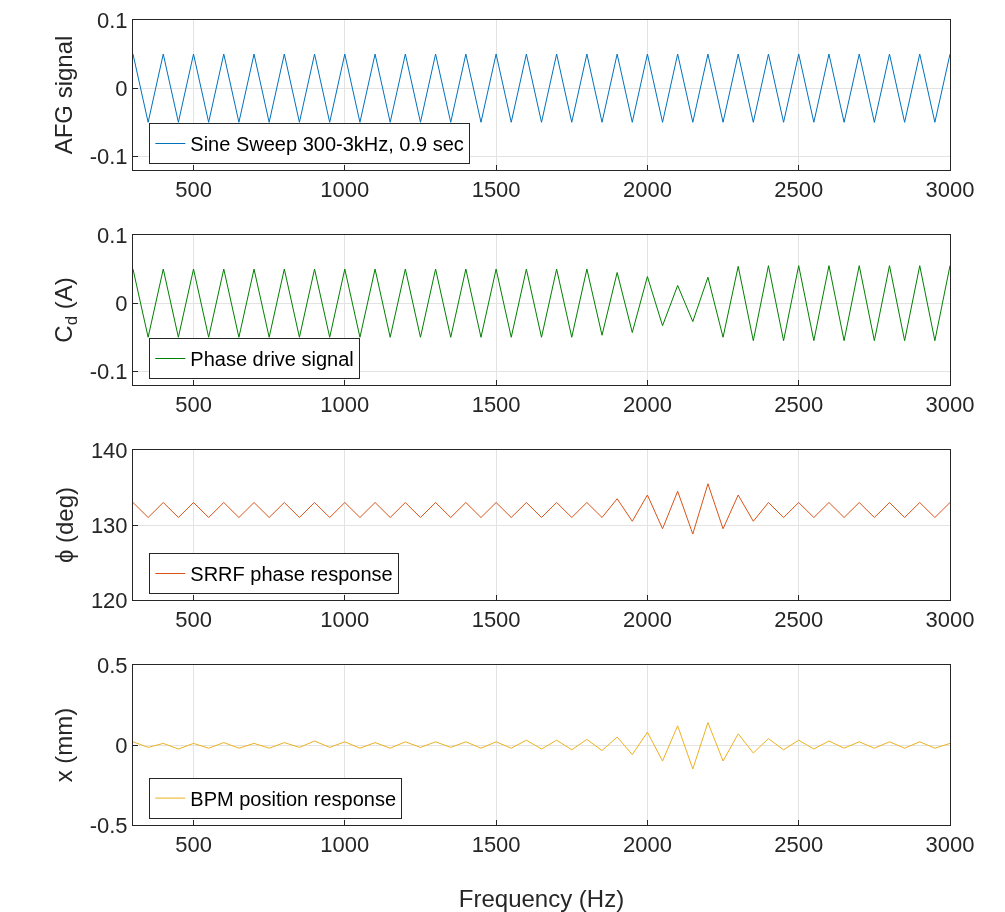  Describe the element at coordinates (293, 798) in the screenshot. I see `legend-label: BPM position response` at that location.